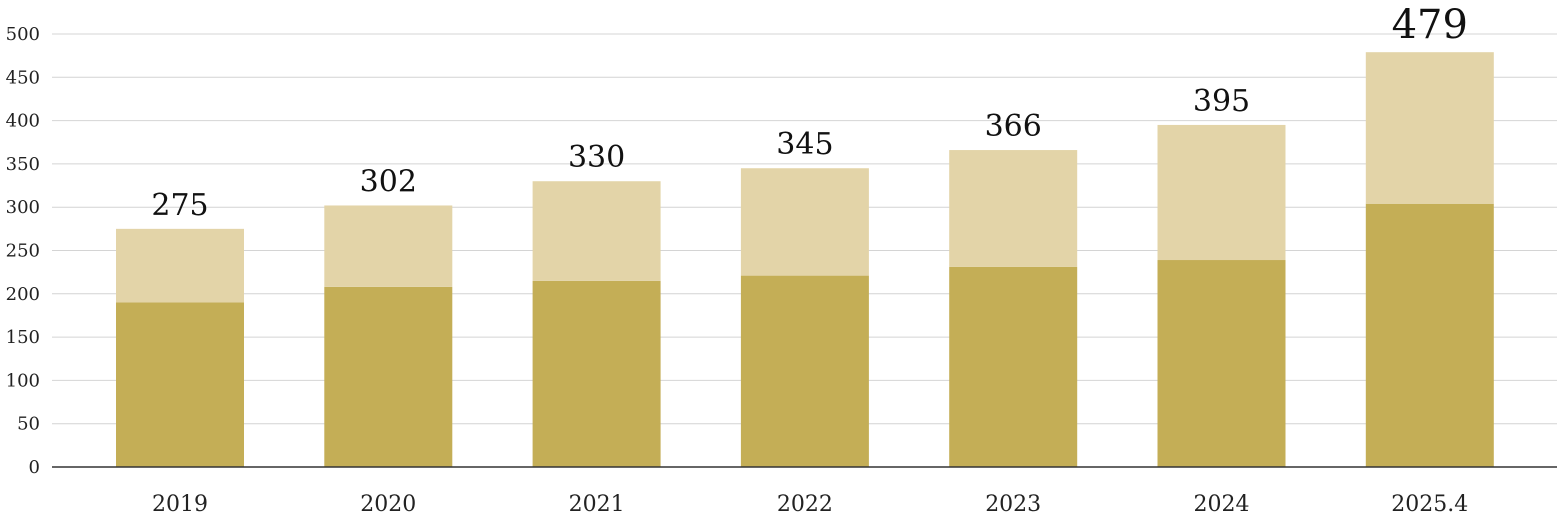 The image size is (1557, 514). Describe the element at coordinates (1222, 503) in the screenshot. I see `x-tick-label: 2024` at that location.